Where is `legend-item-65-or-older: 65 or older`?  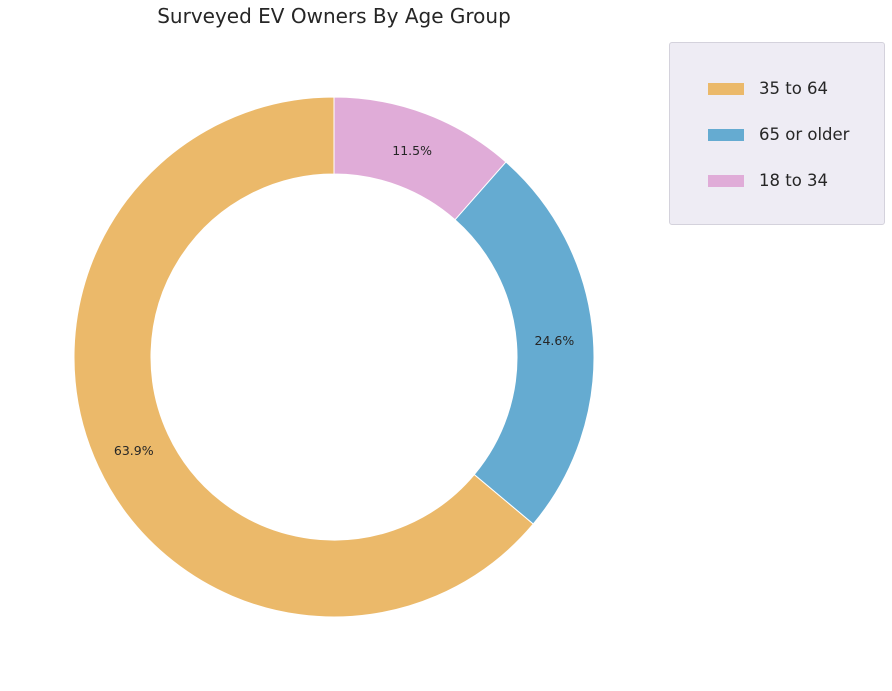 legend-item-65-or-older: 65 or older is located at coordinates (777, 134).